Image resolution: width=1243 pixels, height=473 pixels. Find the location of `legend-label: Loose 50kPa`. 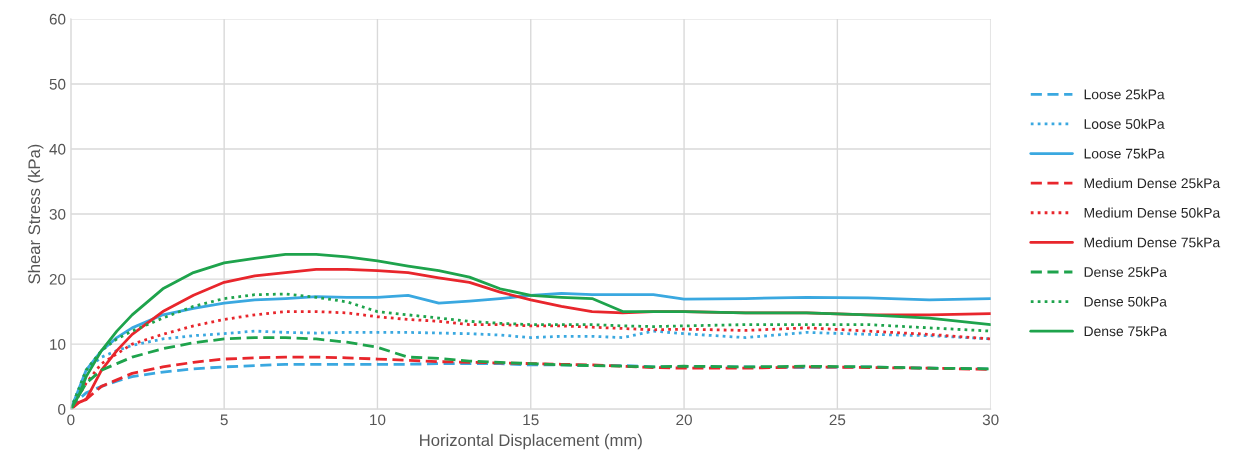

legend-label: Loose 50kPa is located at coordinates (1124, 123).